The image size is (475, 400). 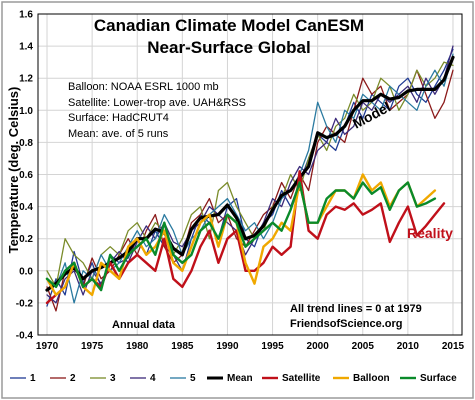 What do you see at coordinates (92, 346) in the screenshot?
I see `x-tick-label: 1975` at bounding box center [92, 346].